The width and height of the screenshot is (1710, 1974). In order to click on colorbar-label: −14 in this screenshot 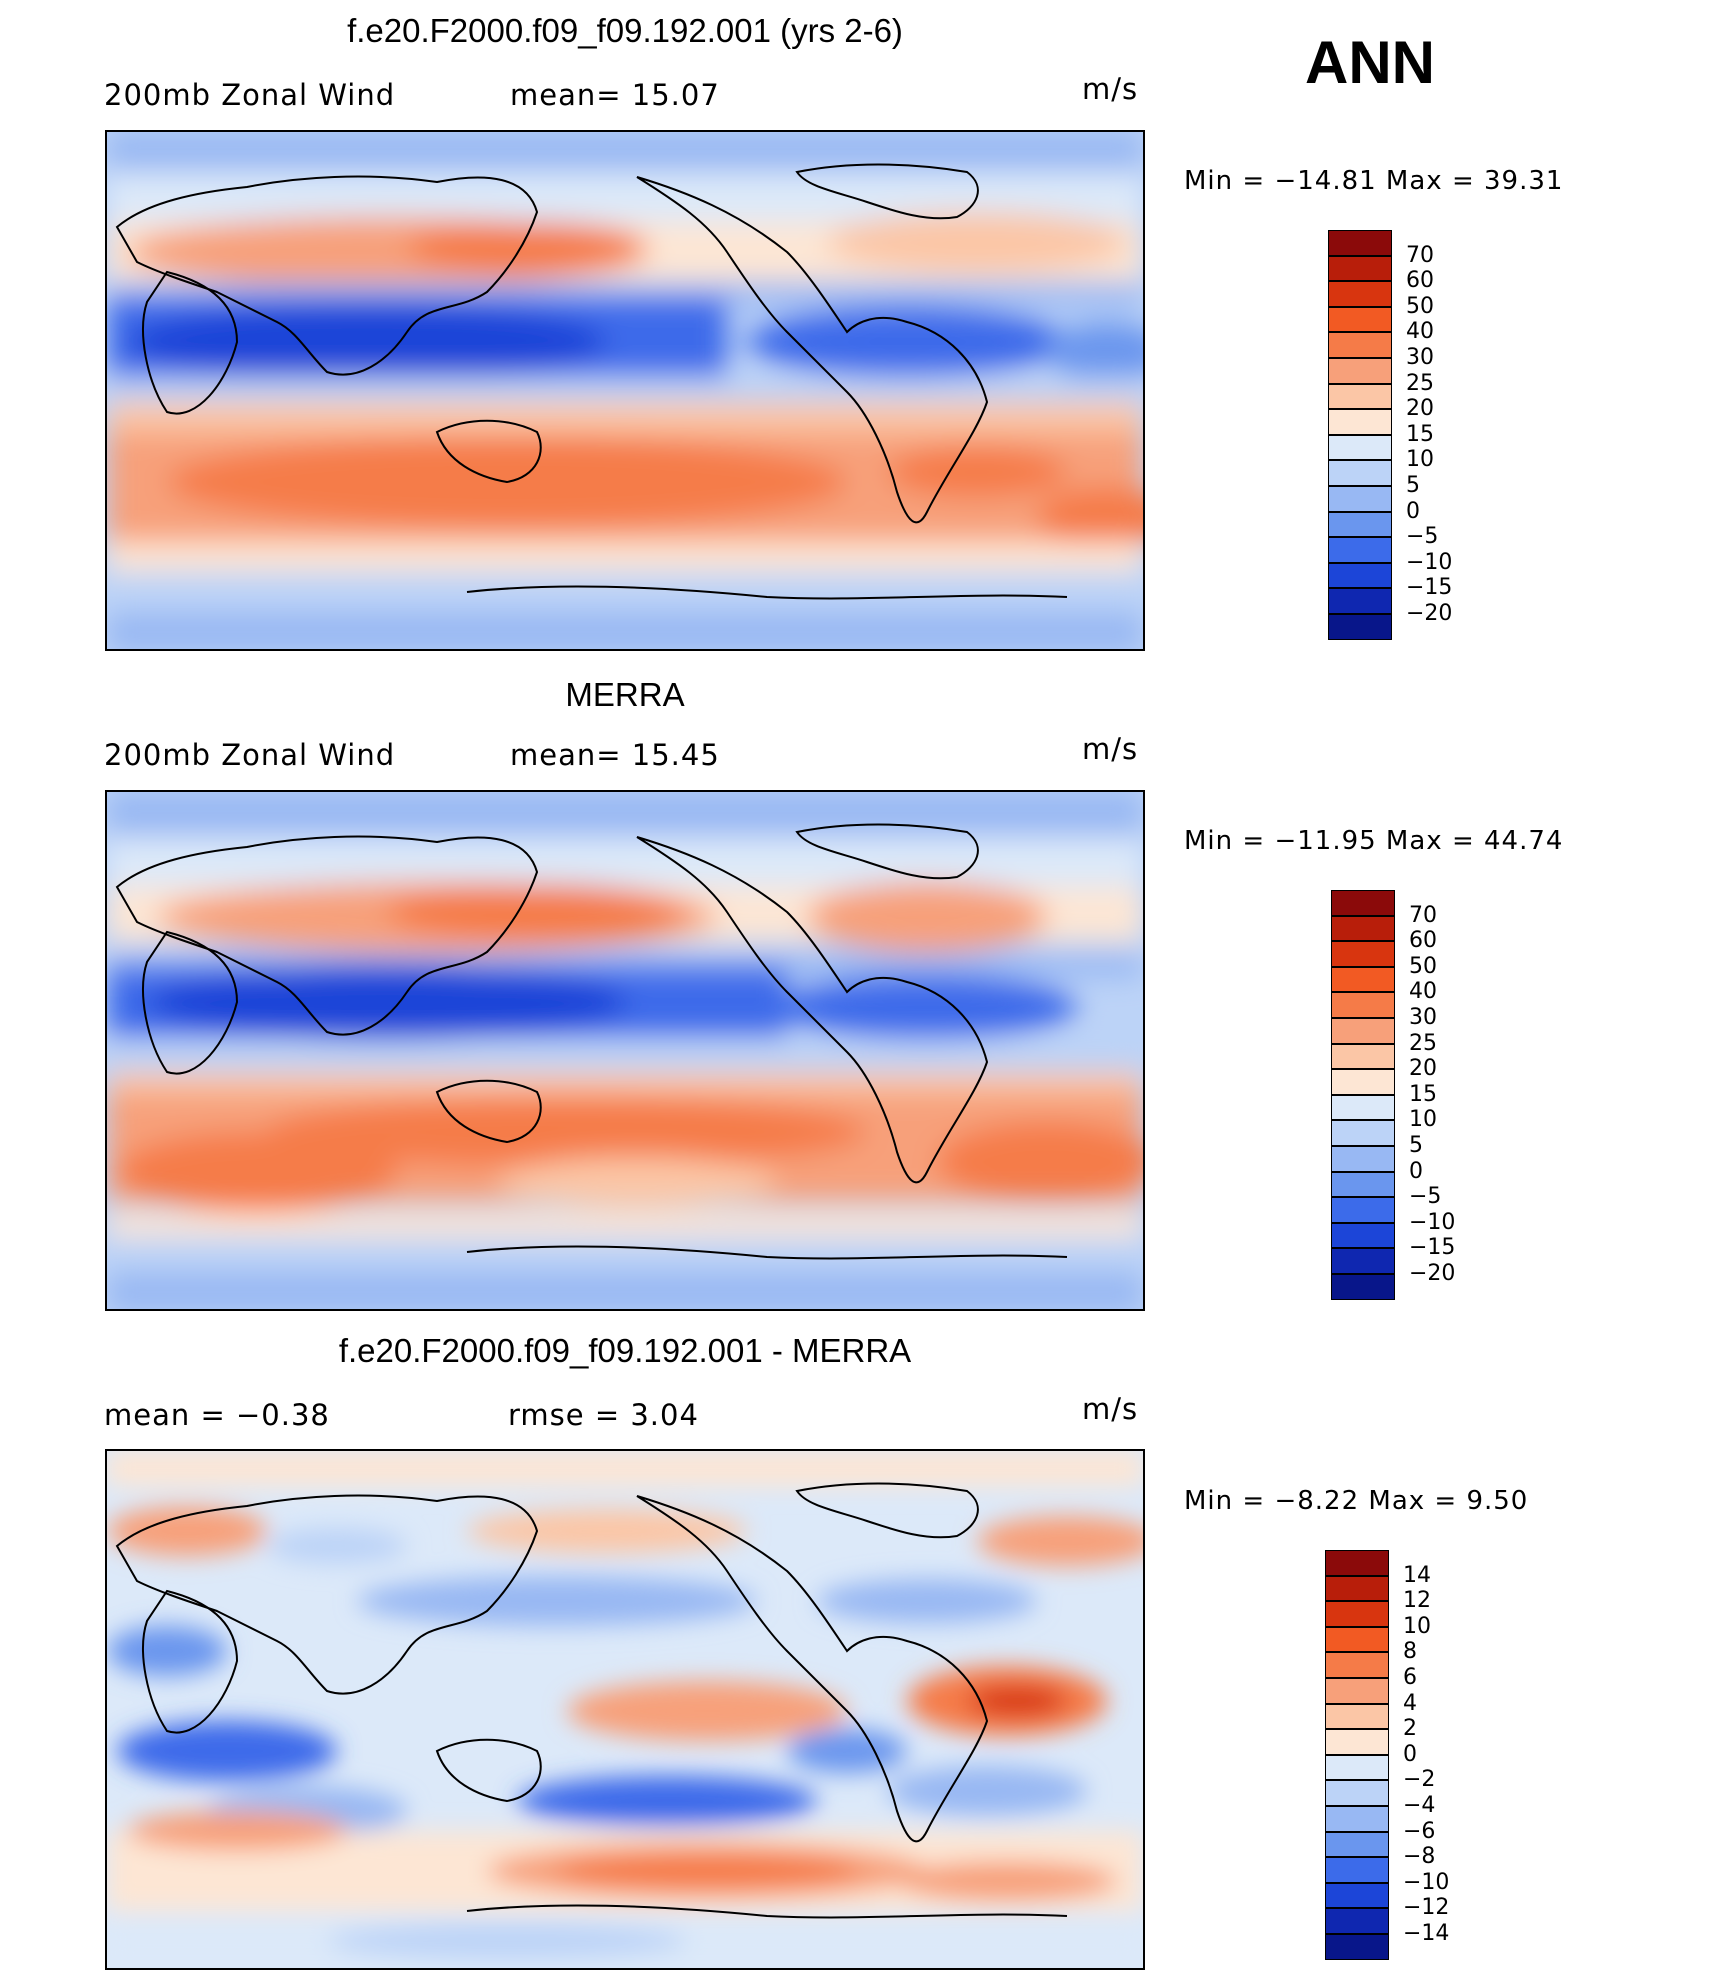, I will do `click(1426, 1933)`.